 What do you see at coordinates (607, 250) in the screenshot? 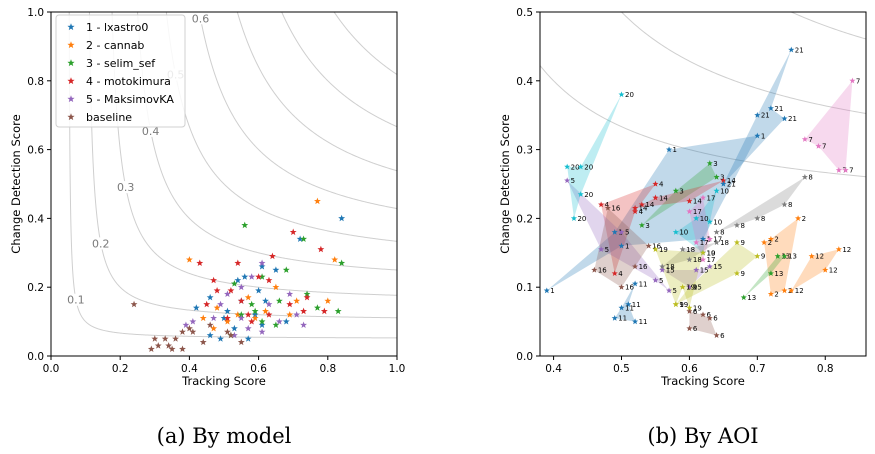
I see `aoi-point-label: 5` at bounding box center [607, 250].